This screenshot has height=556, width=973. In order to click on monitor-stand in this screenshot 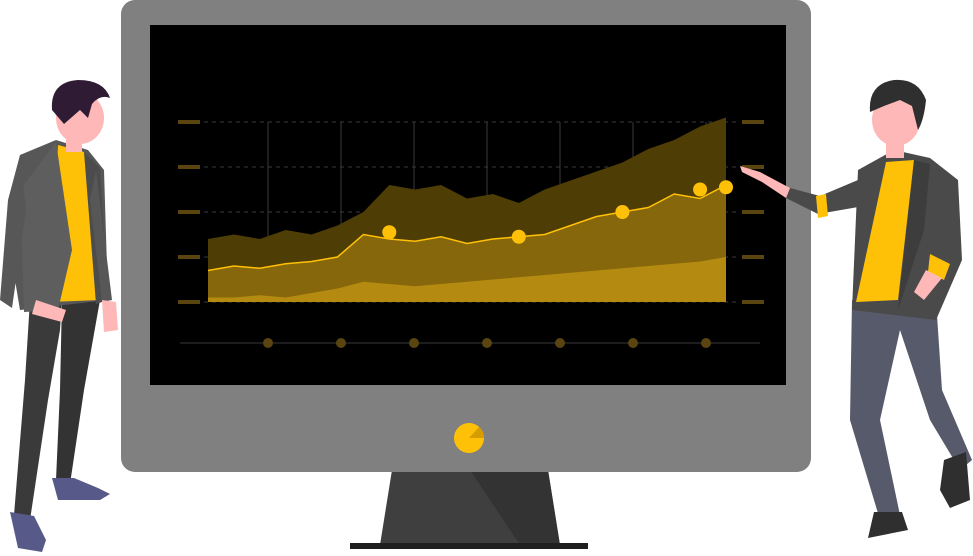, I will do `click(469, 509)`.